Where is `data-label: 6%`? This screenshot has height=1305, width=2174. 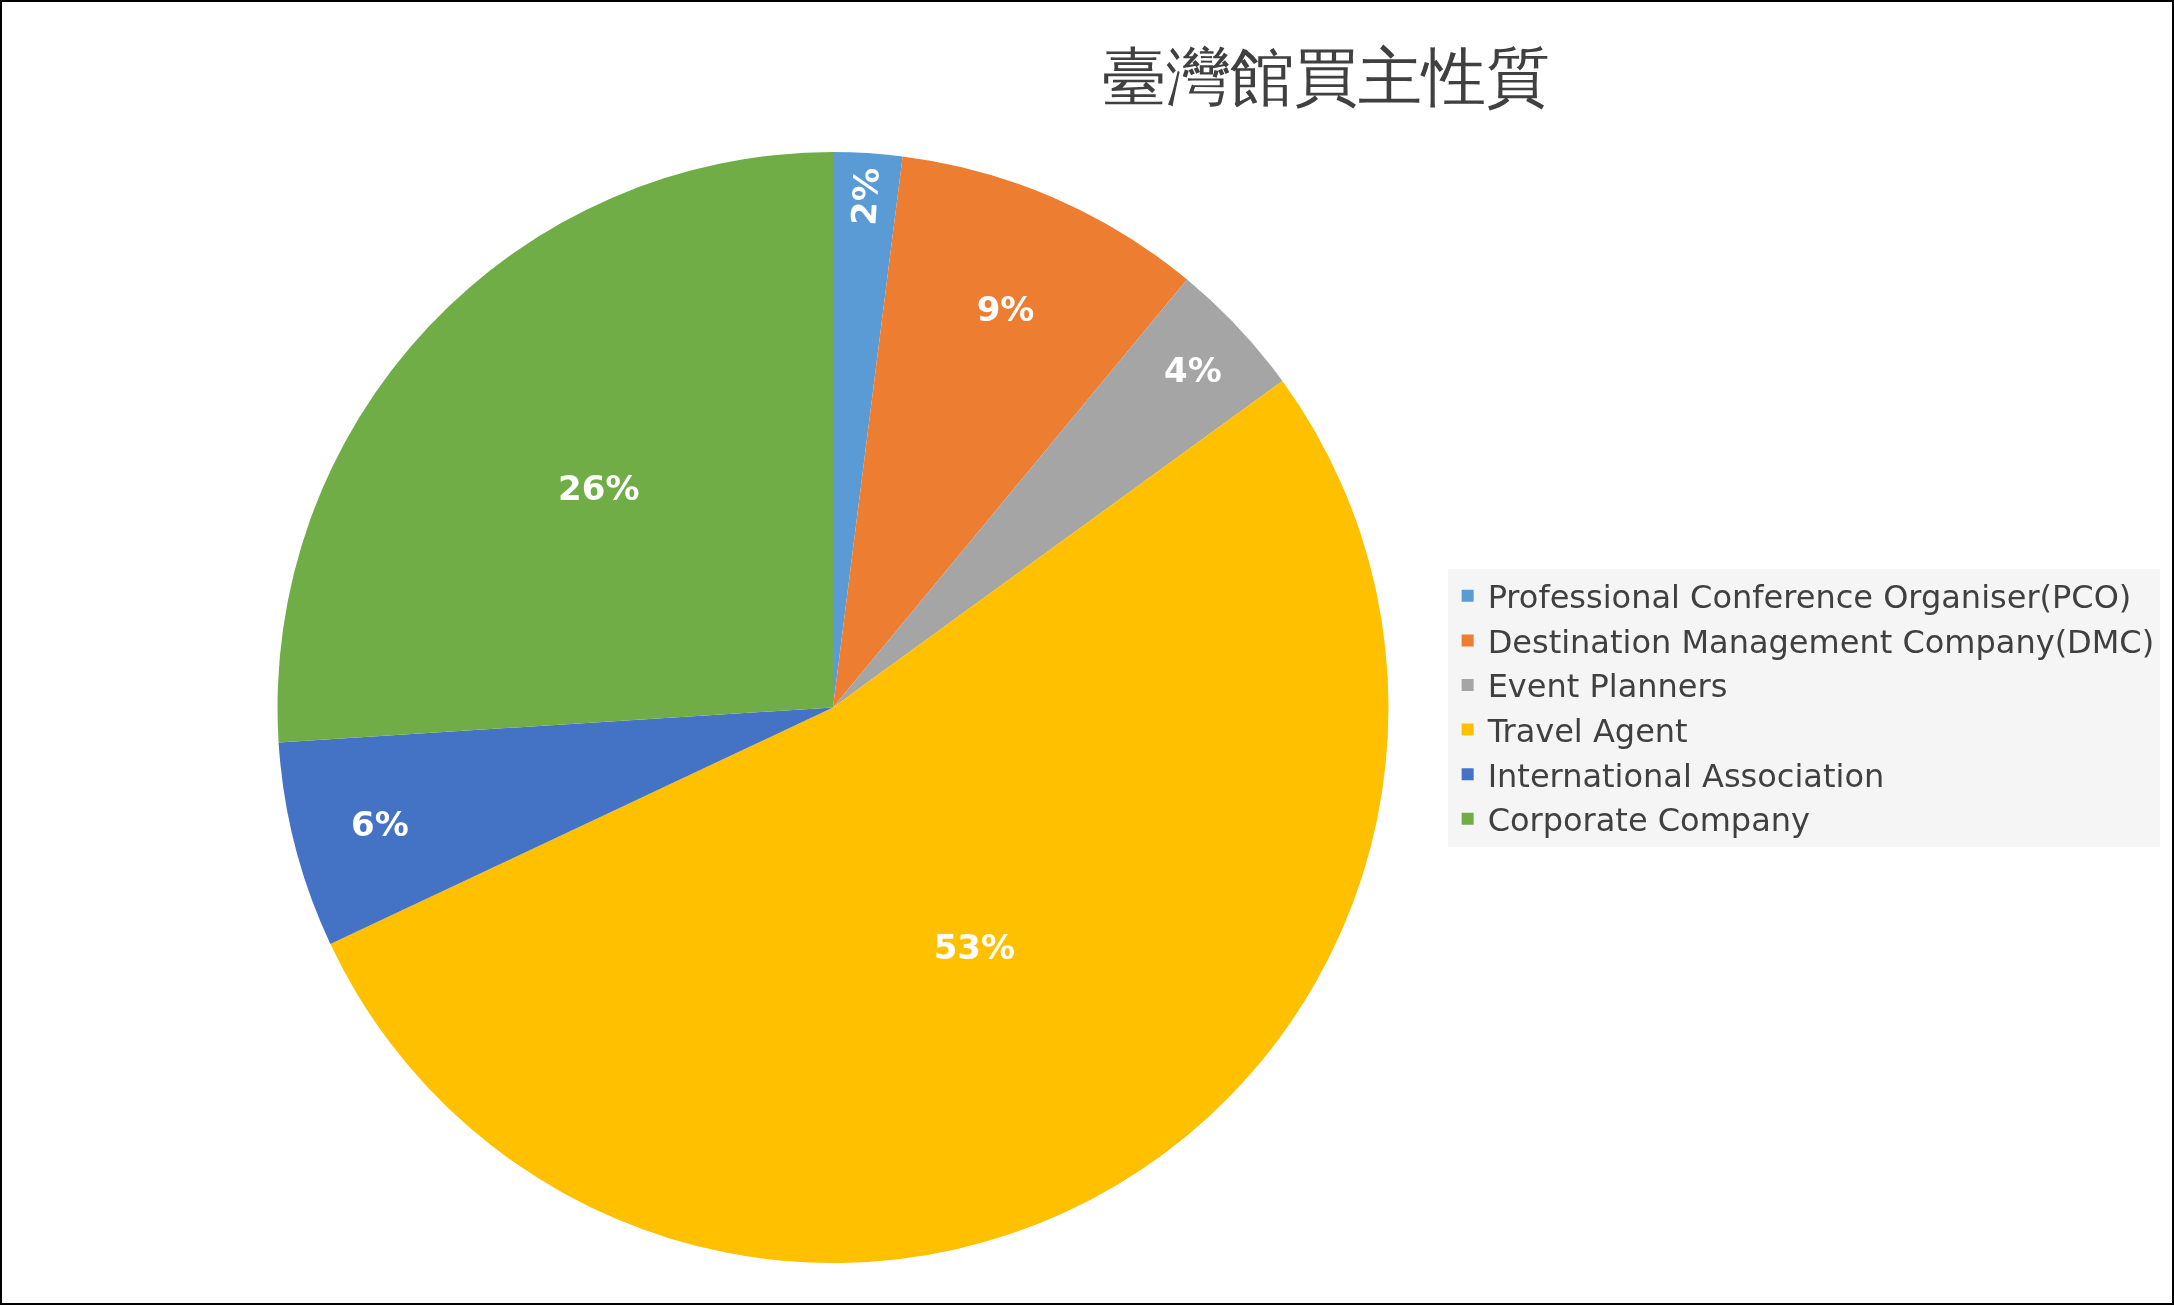
data-label: 6% is located at coordinates (379, 823).